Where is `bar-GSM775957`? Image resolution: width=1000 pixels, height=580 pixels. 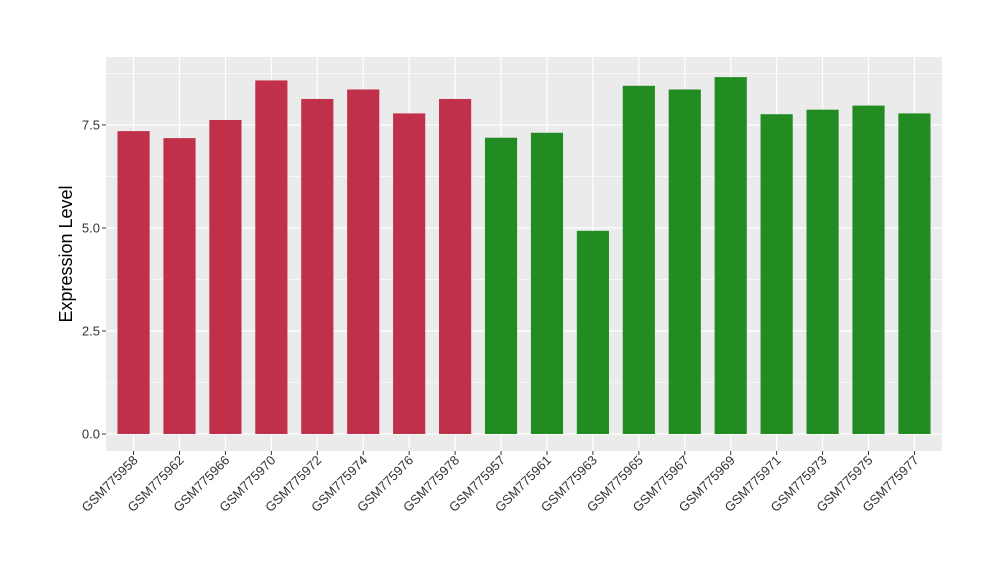
bar-GSM775957 is located at coordinates (501, 285).